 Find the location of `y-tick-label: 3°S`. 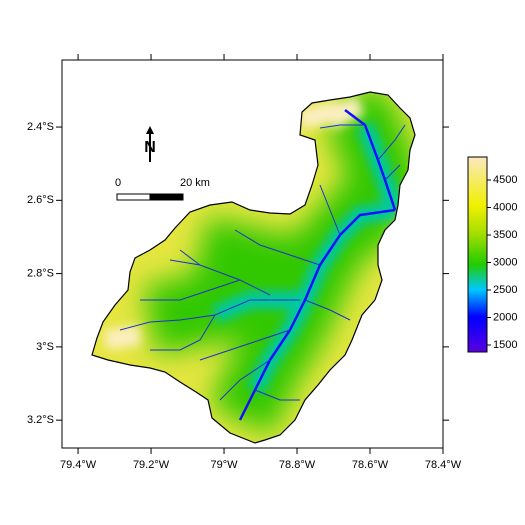

y-tick-label: 3°S is located at coordinates (45, 347).